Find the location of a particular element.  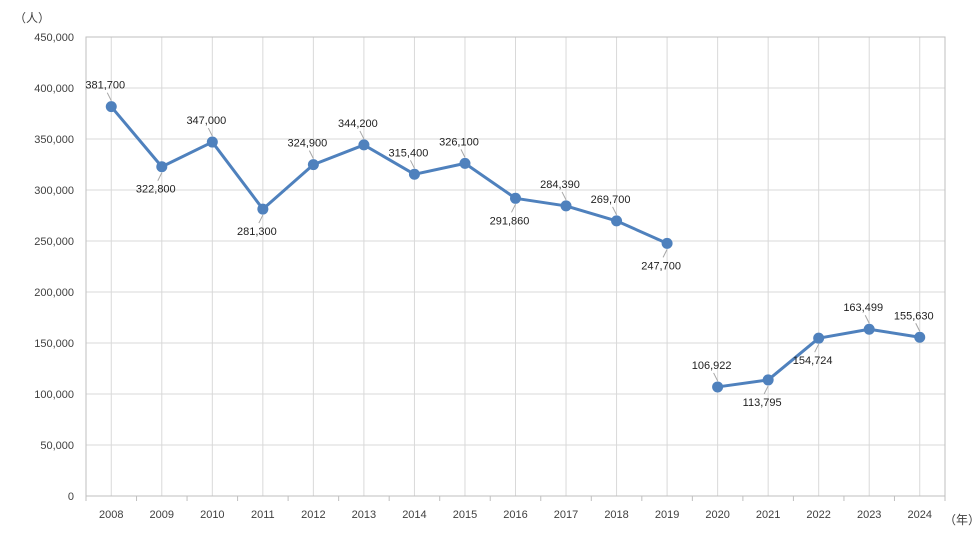

x-tick-label: 2013 is located at coordinates (364, 515).